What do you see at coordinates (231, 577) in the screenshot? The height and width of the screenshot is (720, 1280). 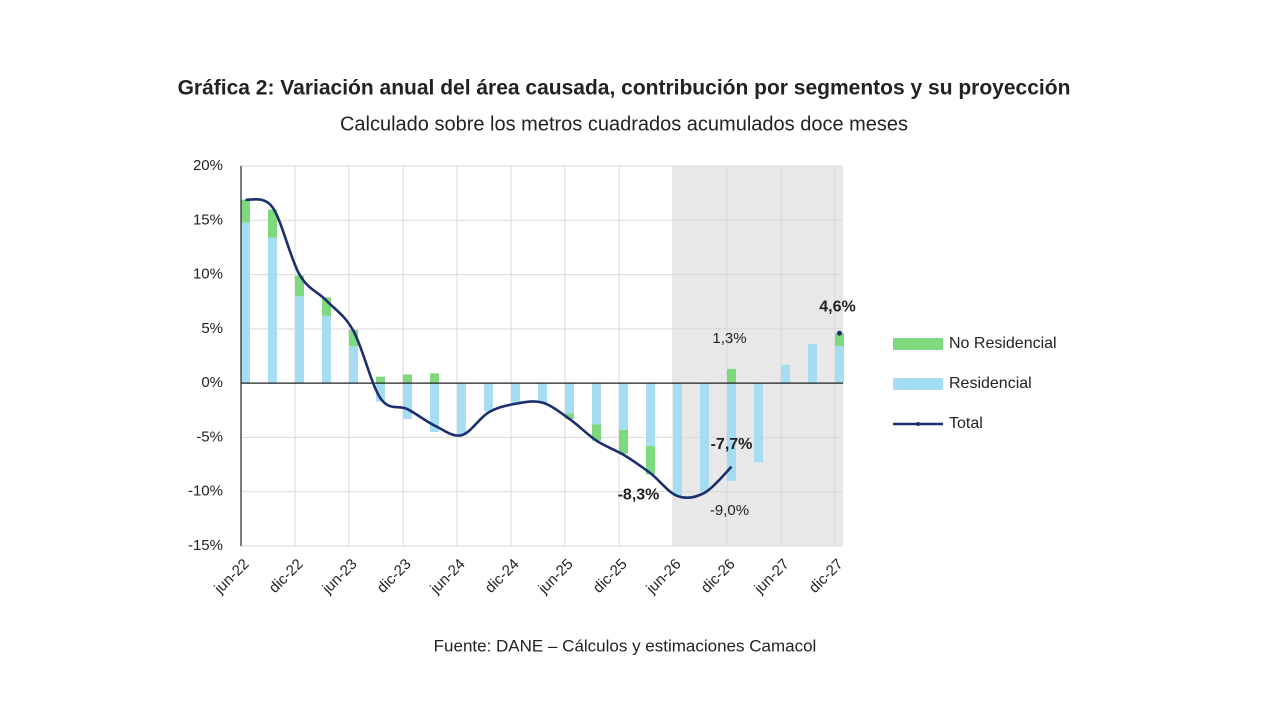 I see `x-tick-label: jun-22` at bounding box center [231, 577].